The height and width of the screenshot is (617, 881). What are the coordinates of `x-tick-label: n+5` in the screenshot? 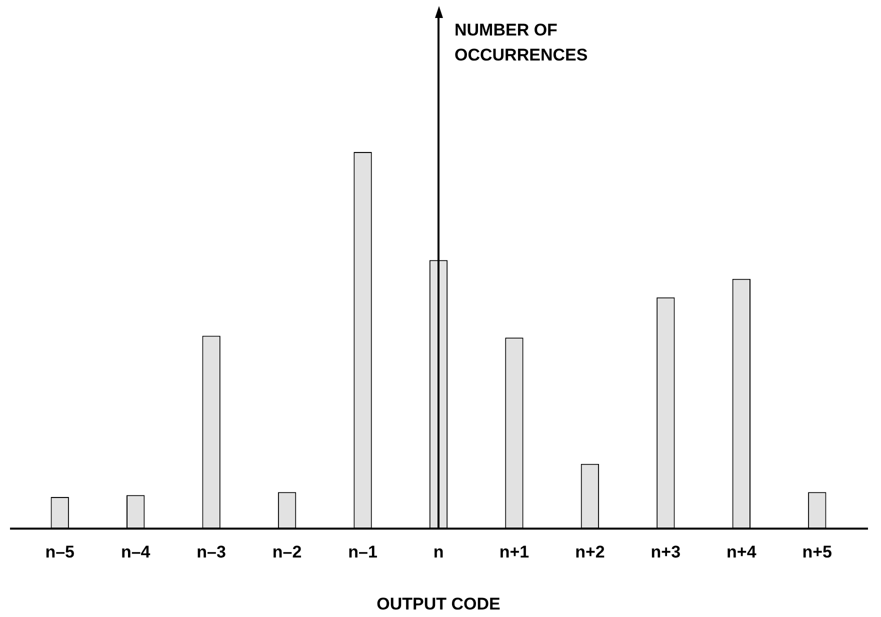 It's located at (817, 552).